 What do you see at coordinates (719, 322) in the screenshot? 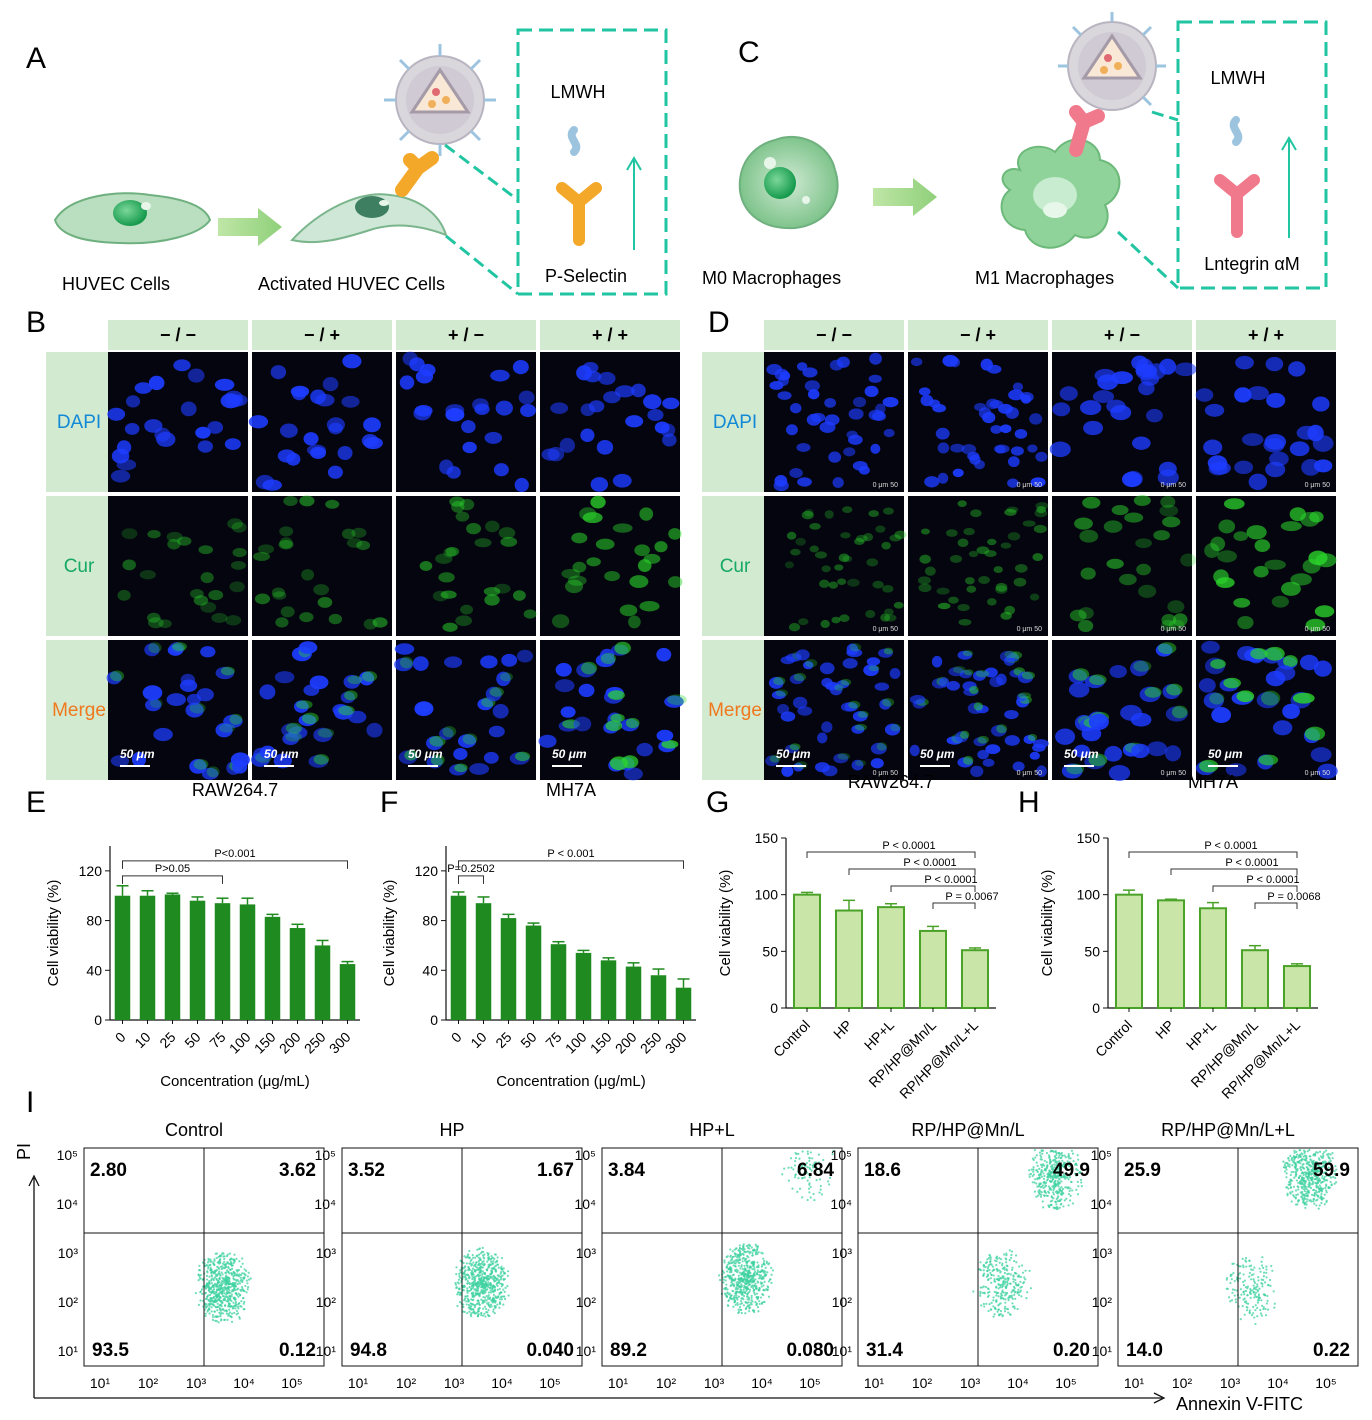
I see `panel-letter-d: D` at bounding box center [719, 322].